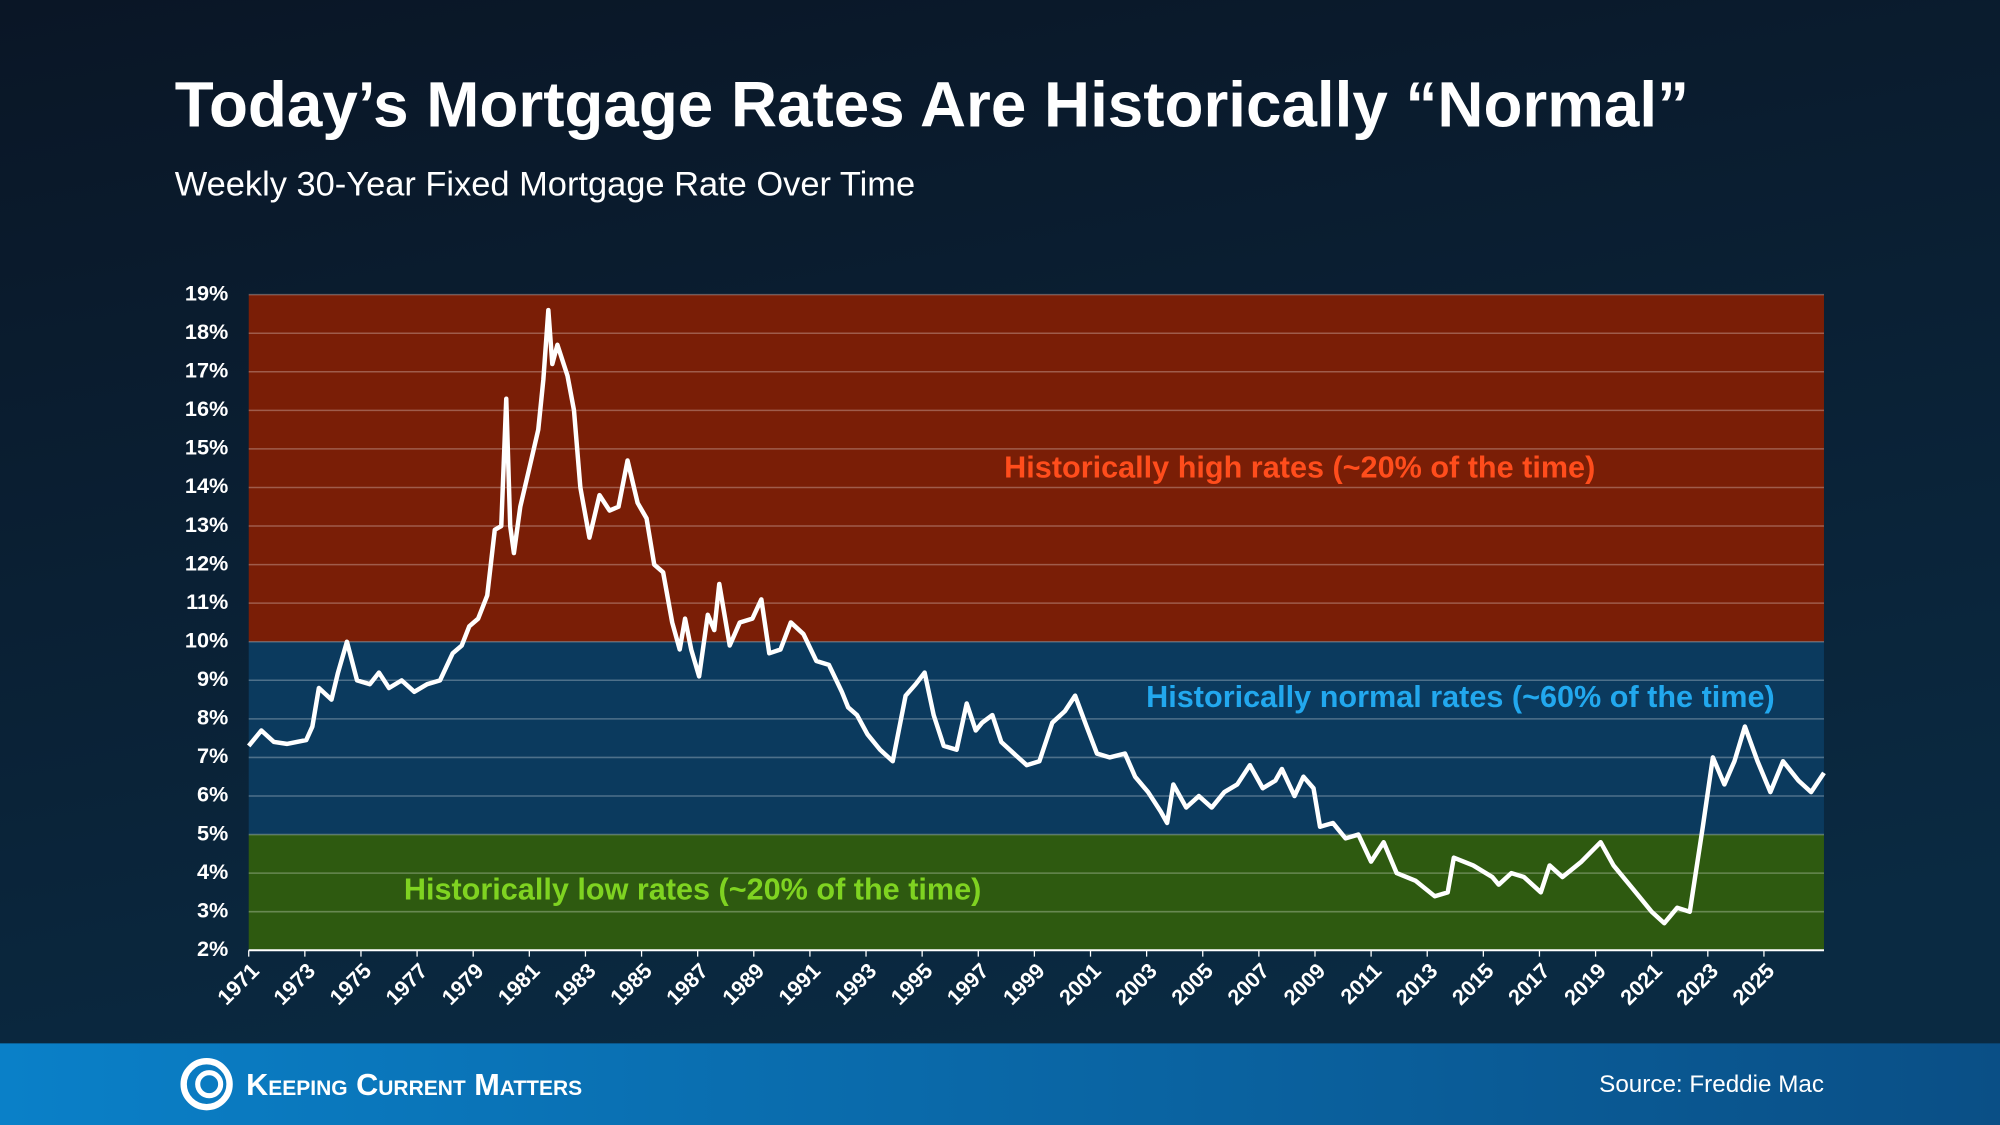  I want to click on y-tick-label: 10%, so click(206, 639).